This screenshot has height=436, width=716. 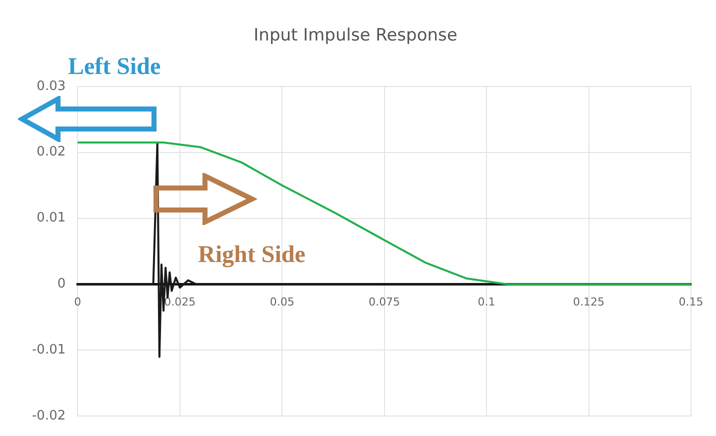 What do you see at coordinates (691, 302) in the screenshot?
I see `x-tick-label: 0.15` at bounding box center [691, 302].